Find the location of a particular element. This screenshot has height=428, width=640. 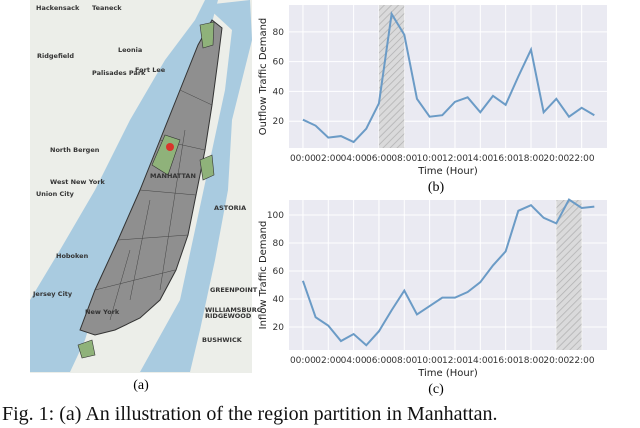

data-line is located at coordinates (448, 77).